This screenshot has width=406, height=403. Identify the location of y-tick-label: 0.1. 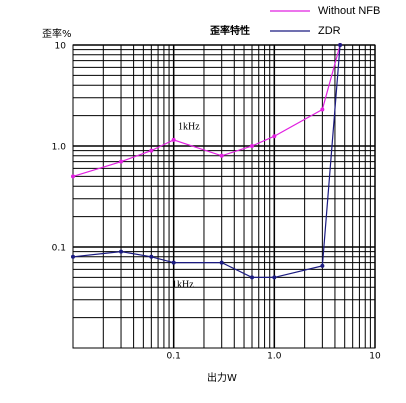
(59, 249).